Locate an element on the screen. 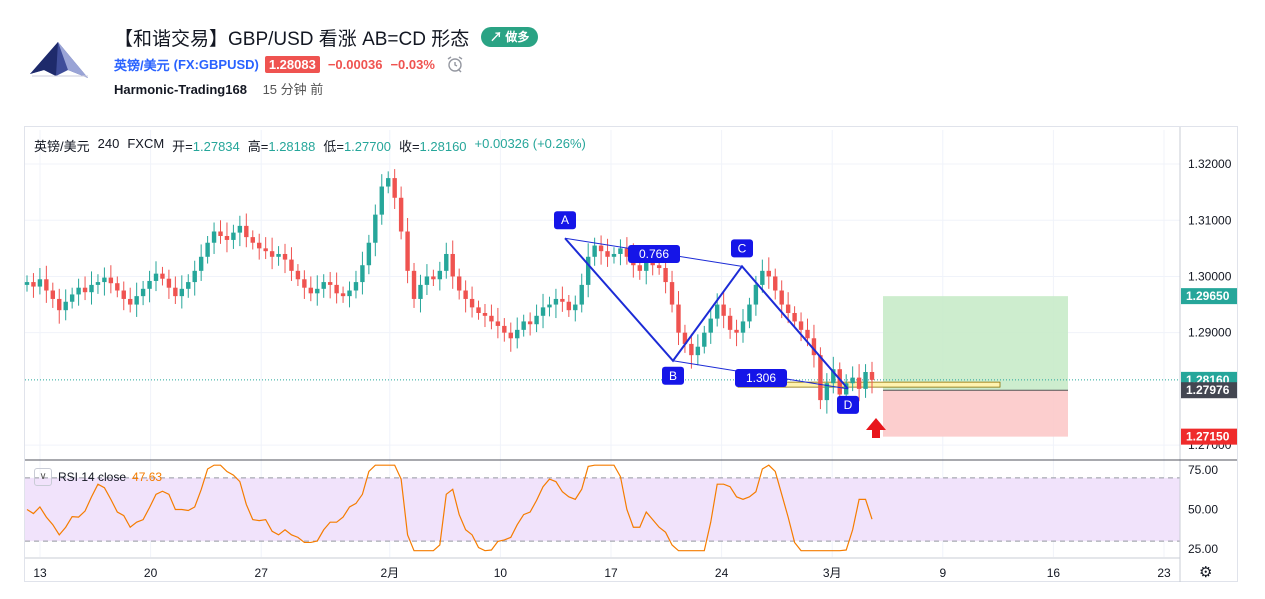 The width and height of the screenshot is (1265, 599). legend-interval: 240 is located at coordinates (108, 143).